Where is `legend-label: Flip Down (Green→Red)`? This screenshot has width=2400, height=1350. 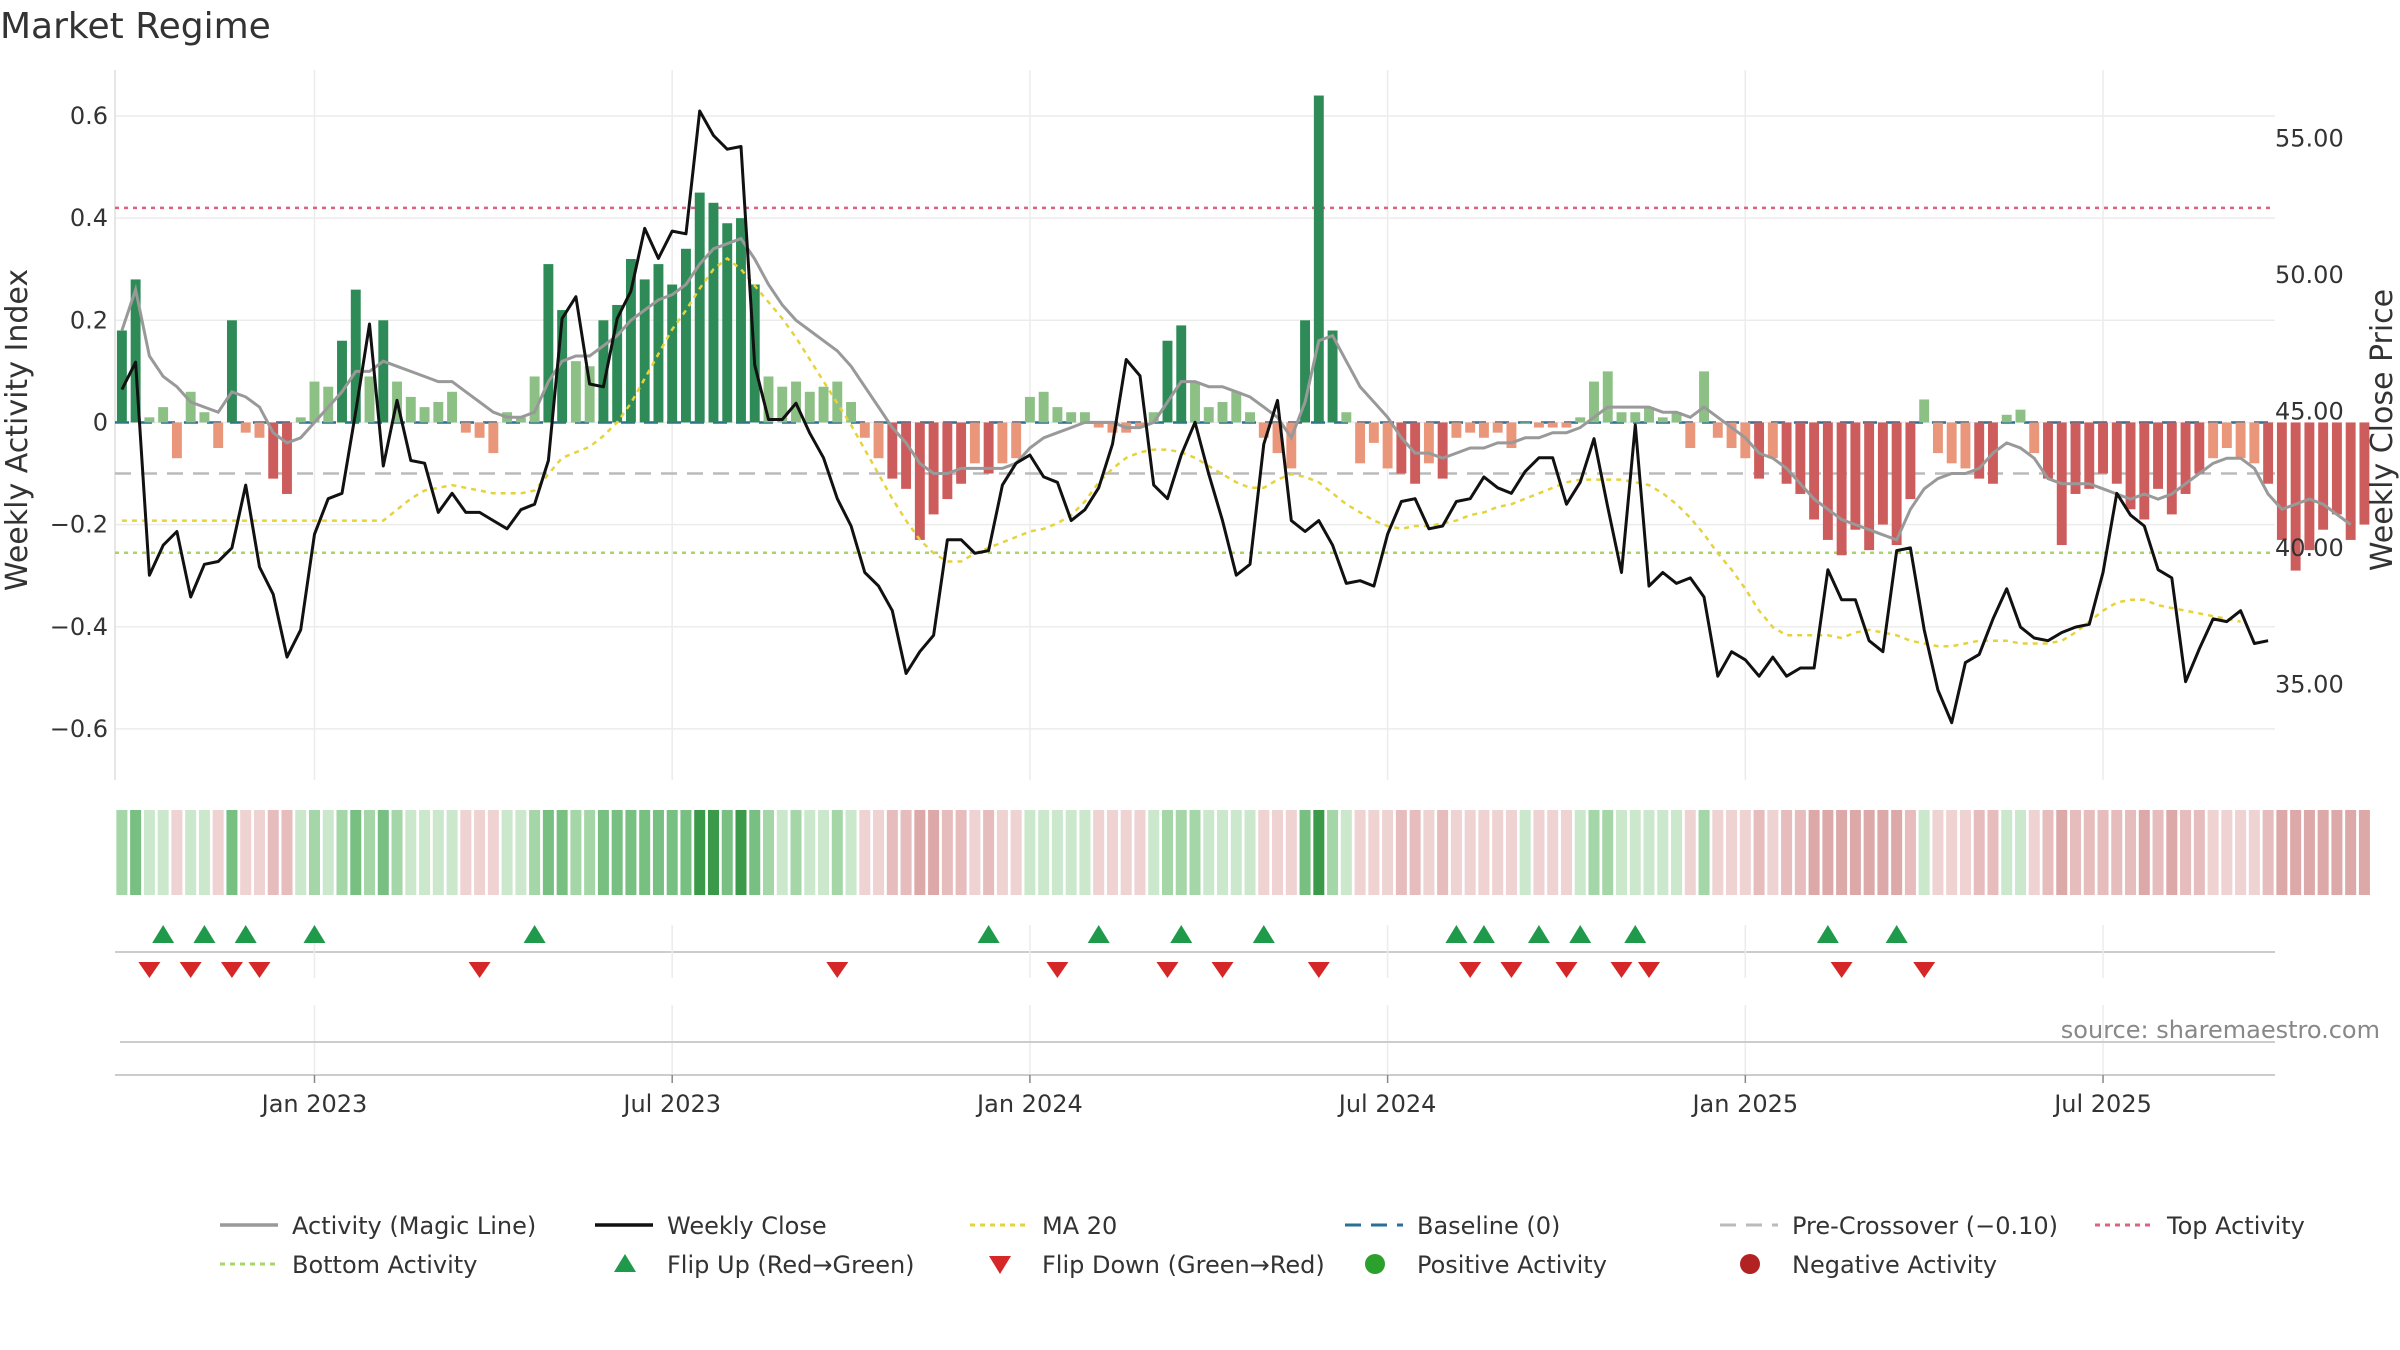
legend-label: Flip Down (Green→Red) is located at coordinates (1183, 1265).